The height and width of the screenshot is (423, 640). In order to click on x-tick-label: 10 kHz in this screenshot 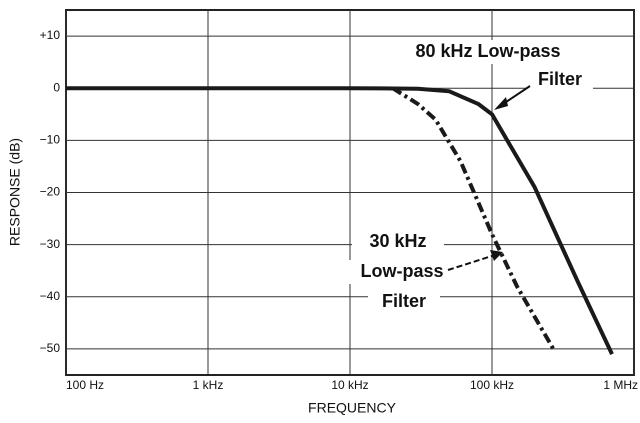, I will do `click(349, 385)`.